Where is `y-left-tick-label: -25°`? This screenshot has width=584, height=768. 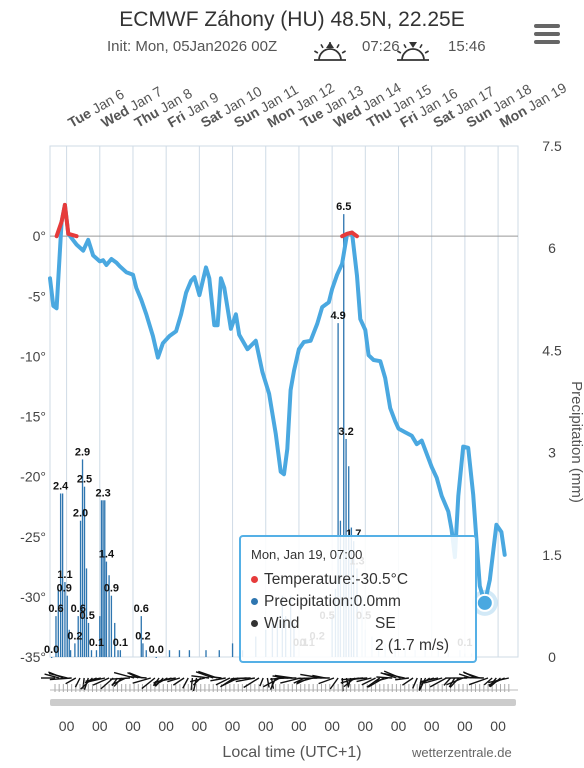
y-left-tick-label: -25° is located at coordinates (33, 537).